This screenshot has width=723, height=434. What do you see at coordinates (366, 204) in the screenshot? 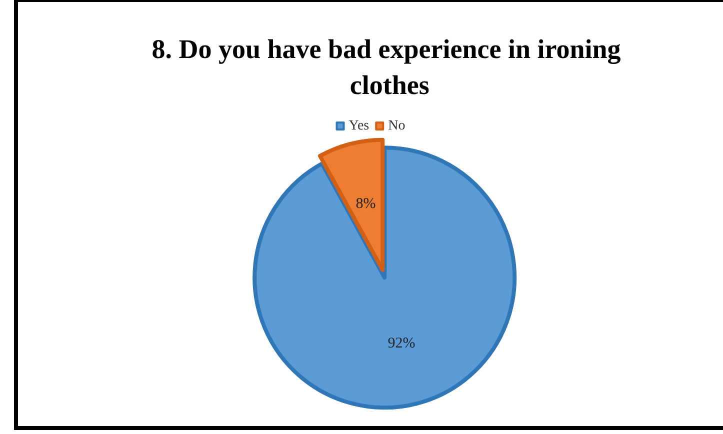
I see `data-label: 8%` at bounding box center [366, 204].